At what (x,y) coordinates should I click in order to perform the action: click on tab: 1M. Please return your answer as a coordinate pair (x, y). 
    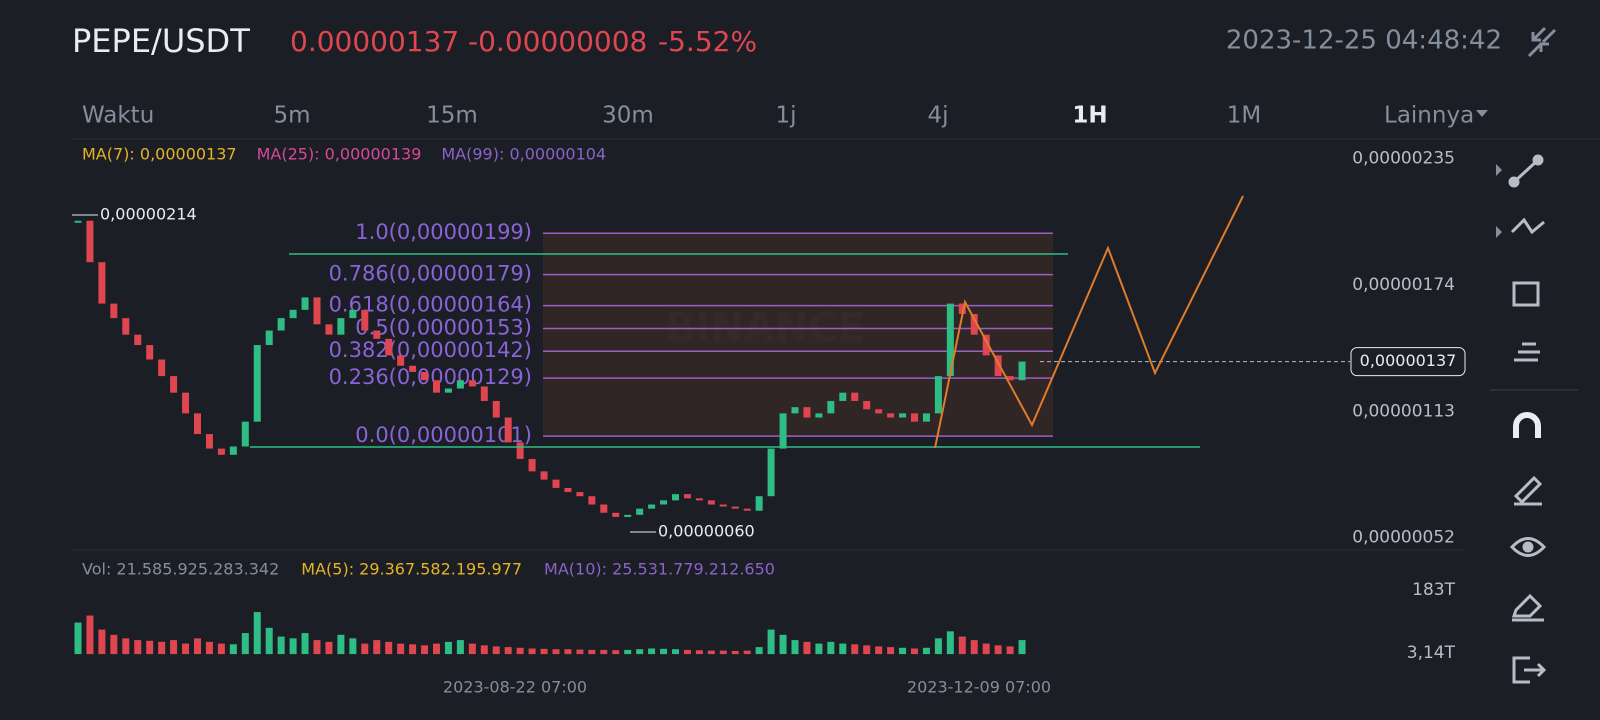
    Looking at the image, I should click on (1244, 116).